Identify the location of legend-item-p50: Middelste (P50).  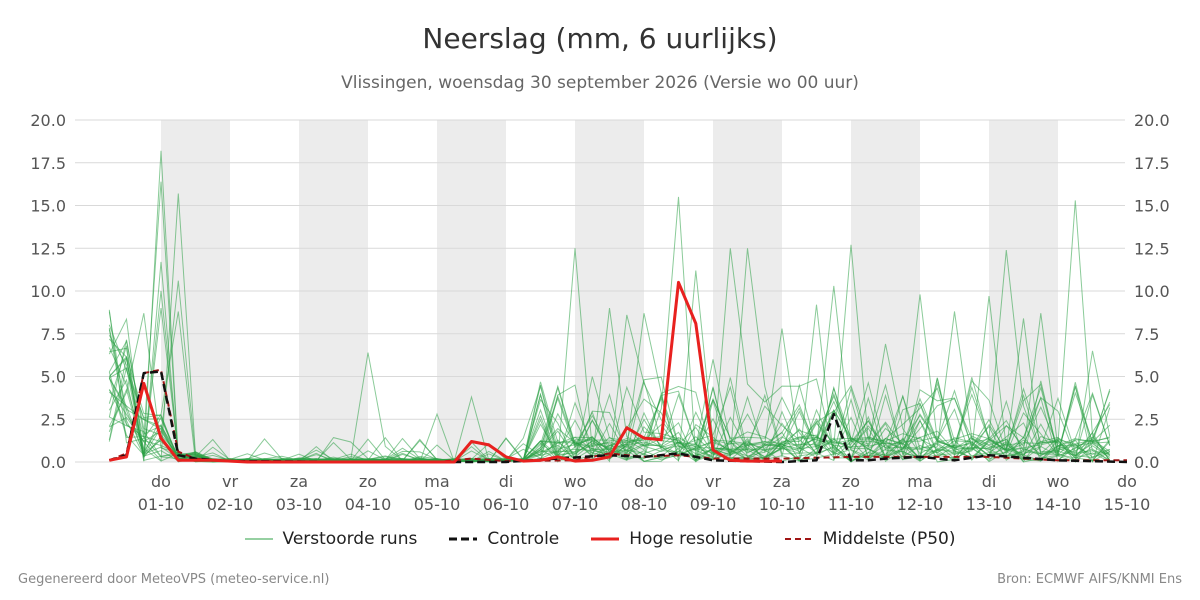
(870, 539).